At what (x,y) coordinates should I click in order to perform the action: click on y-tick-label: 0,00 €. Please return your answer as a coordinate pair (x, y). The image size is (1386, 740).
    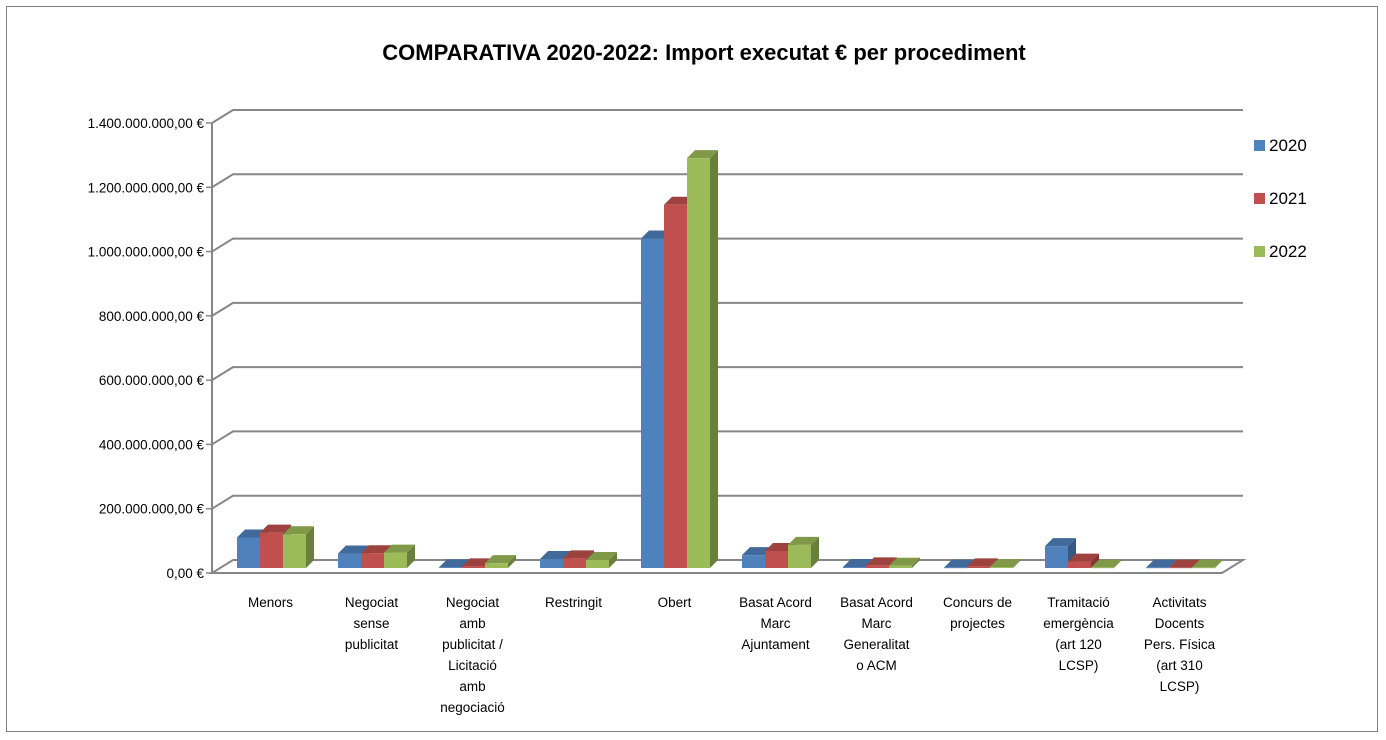
    Looking at the image, I should click on (185, 573).